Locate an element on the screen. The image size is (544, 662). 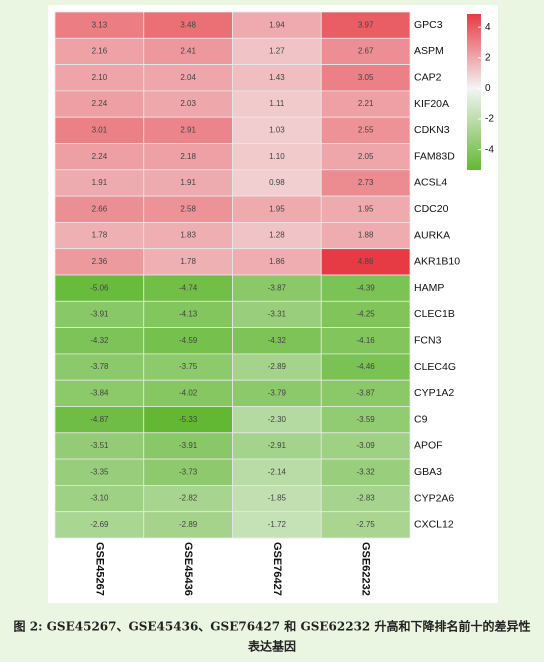
cell-label: 4.86 is located at coordinates (366, 261).